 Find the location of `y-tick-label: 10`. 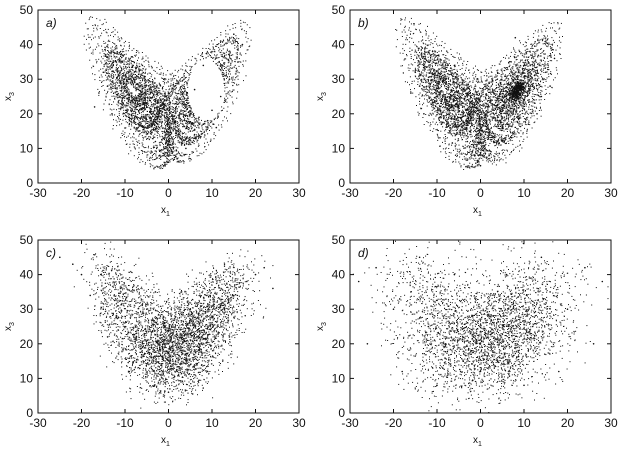

y-tick-label: 10 is located at coordinates (339, 378).